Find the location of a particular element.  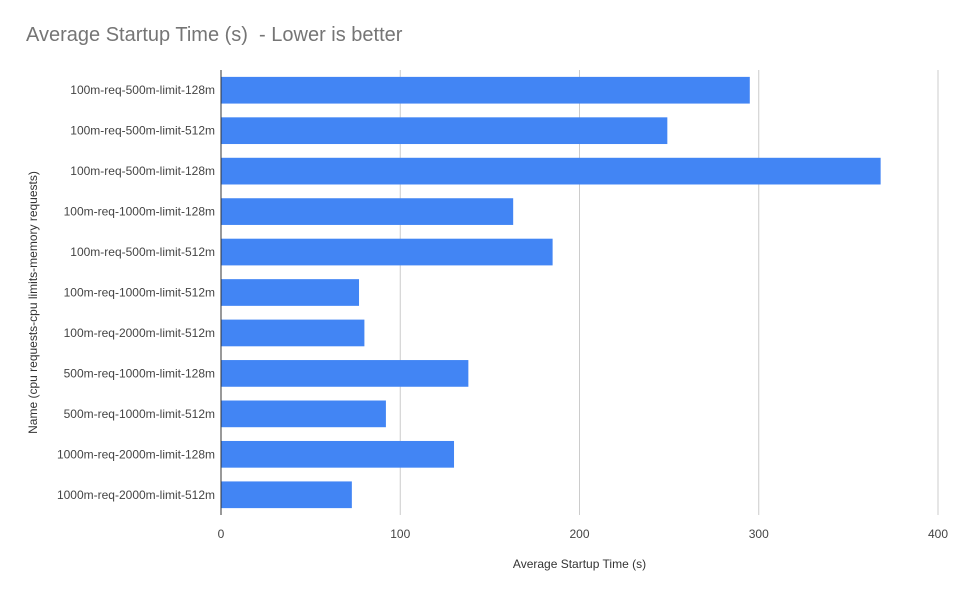

x-tick-label: 0 is located at coordinates (221, 534).